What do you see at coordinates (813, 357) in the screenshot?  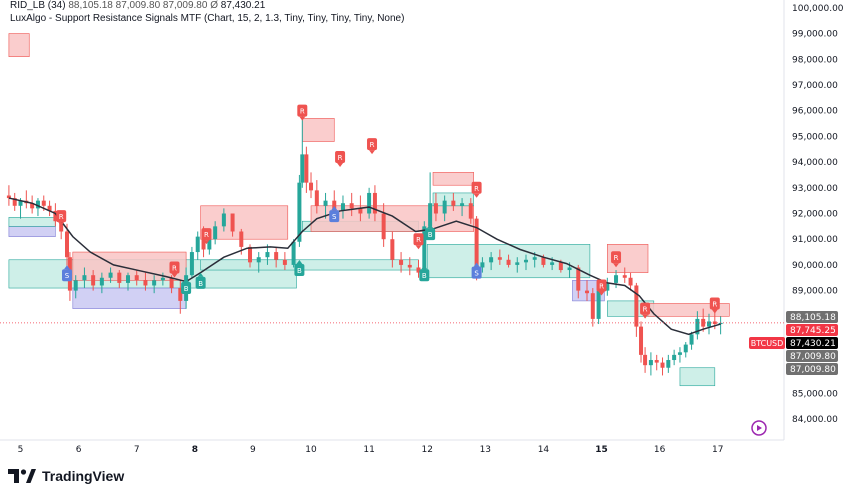 I see `price-label-text: 87,009.80` at bounding box center [813, 357].